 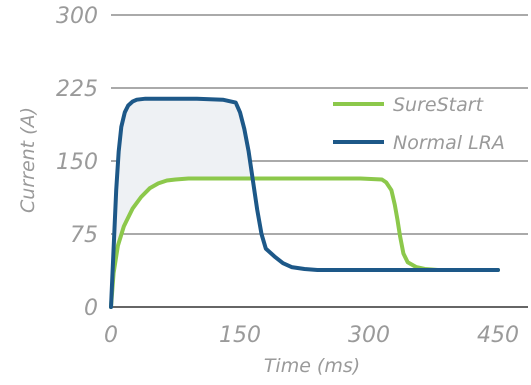 What do you see at coordinates (77, 89) in the screenshot?
I see `y-tick-label: 225` at bounding box center [77, 89].